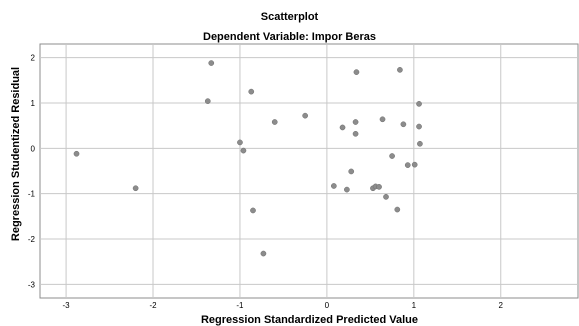  Describe the element at coordinates (33, 148) in the screenshot. I see `y-tick-label: 0` at that location.